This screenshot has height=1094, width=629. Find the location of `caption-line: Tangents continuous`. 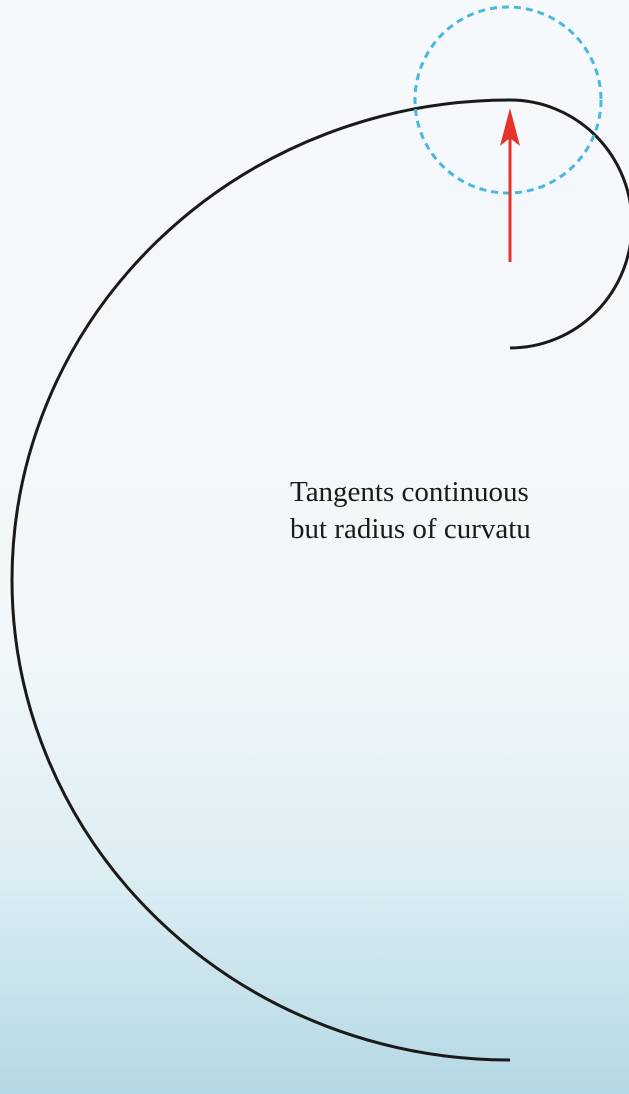

caption-line: Tangents continuous is located at coordinates (409, 492).